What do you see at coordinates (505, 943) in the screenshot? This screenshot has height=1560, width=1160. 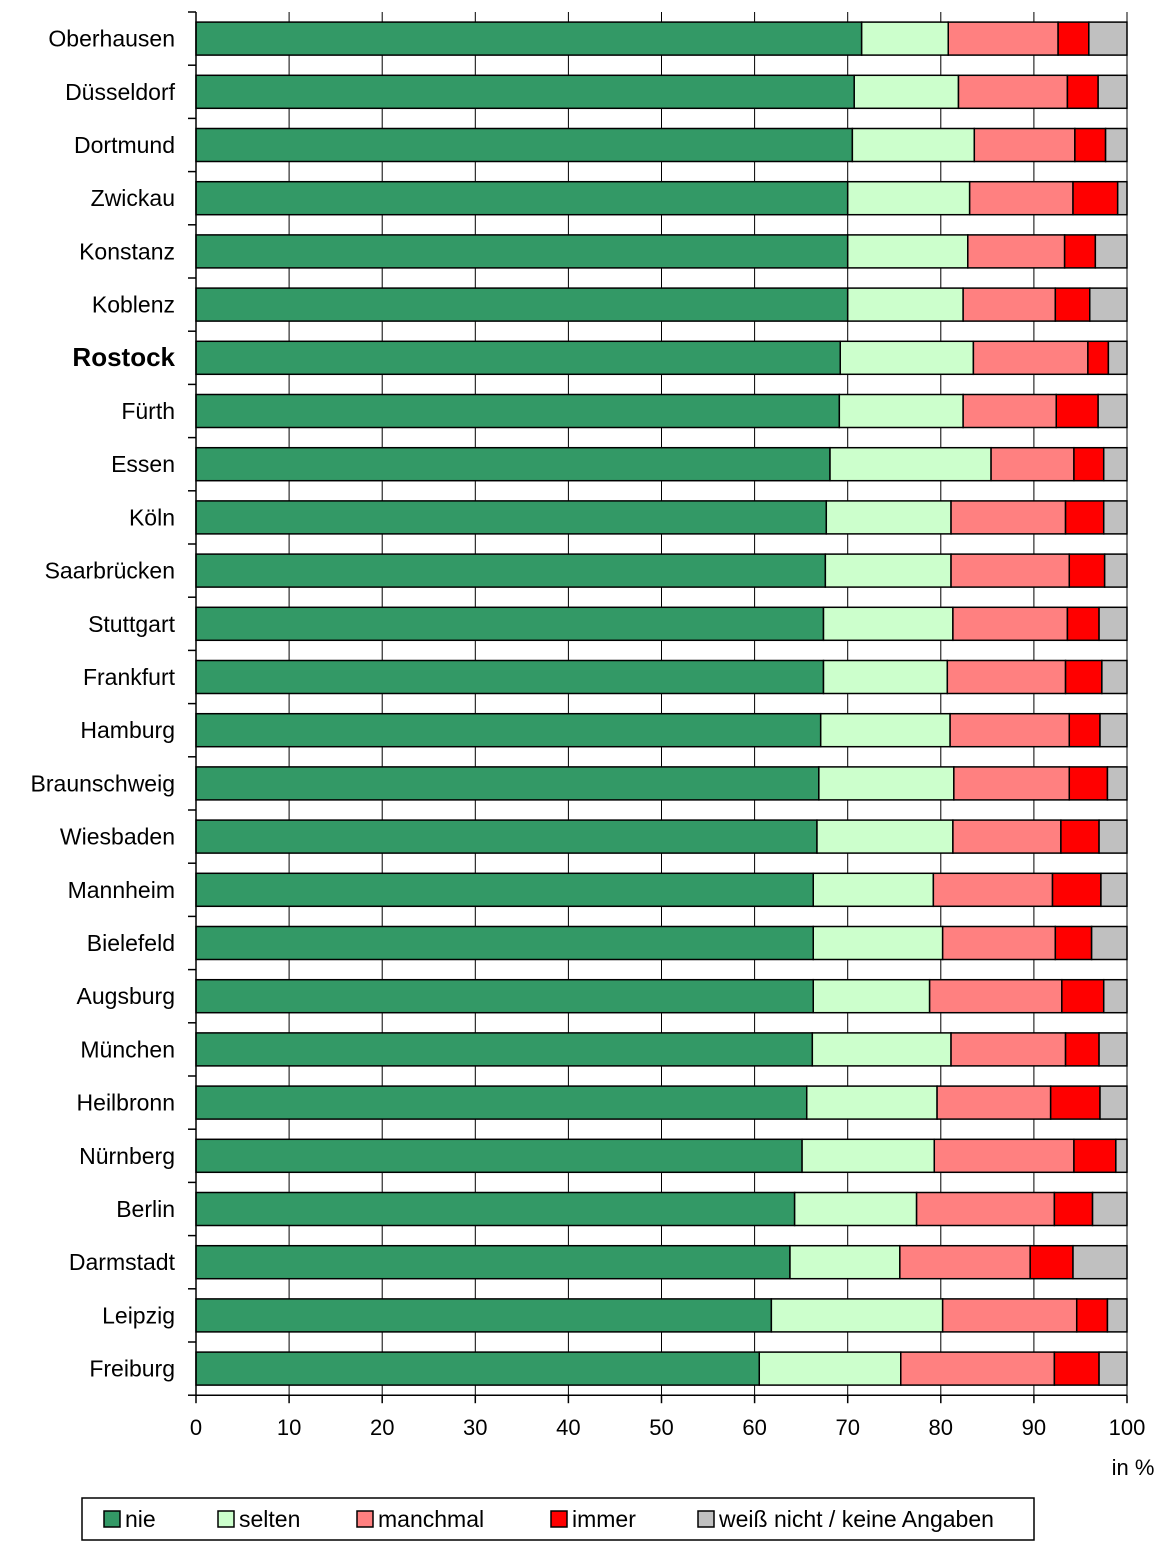 I see `bar-bielefeld-nie` at bounding box center [505, 943].